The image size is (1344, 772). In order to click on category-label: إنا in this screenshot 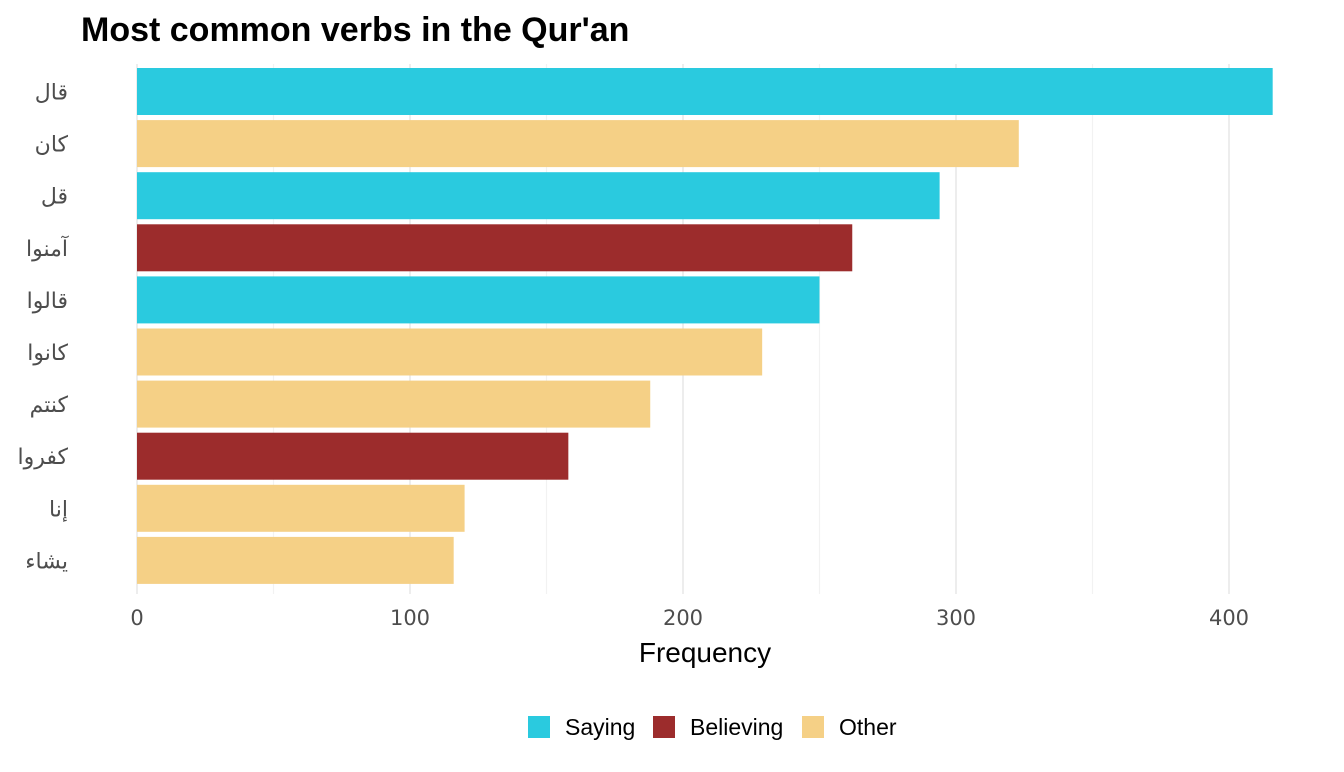, I will do `click(58, 509)`.